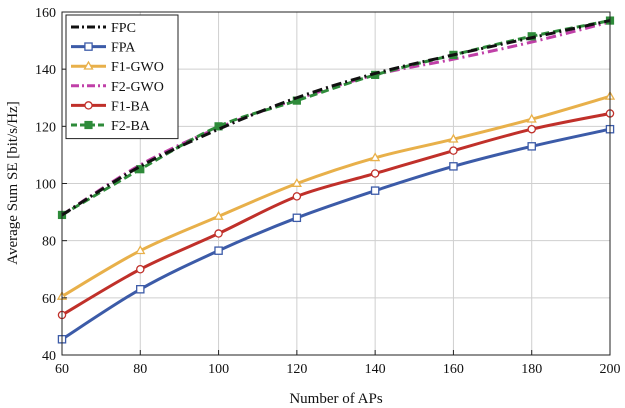  I want to click on legend-label-f1-ba: F1-BA, so click(131, 106).